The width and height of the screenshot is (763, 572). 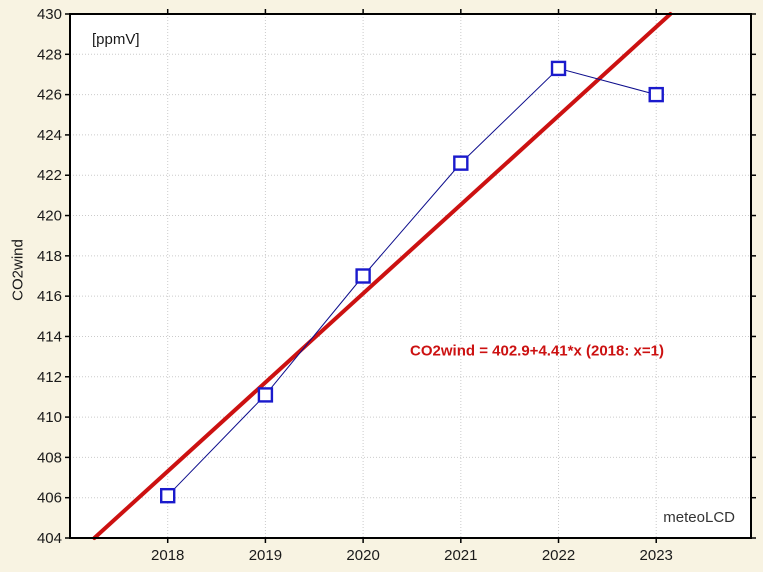 I want to click on x-tick-label: 2023, so click(x=656, y=555).